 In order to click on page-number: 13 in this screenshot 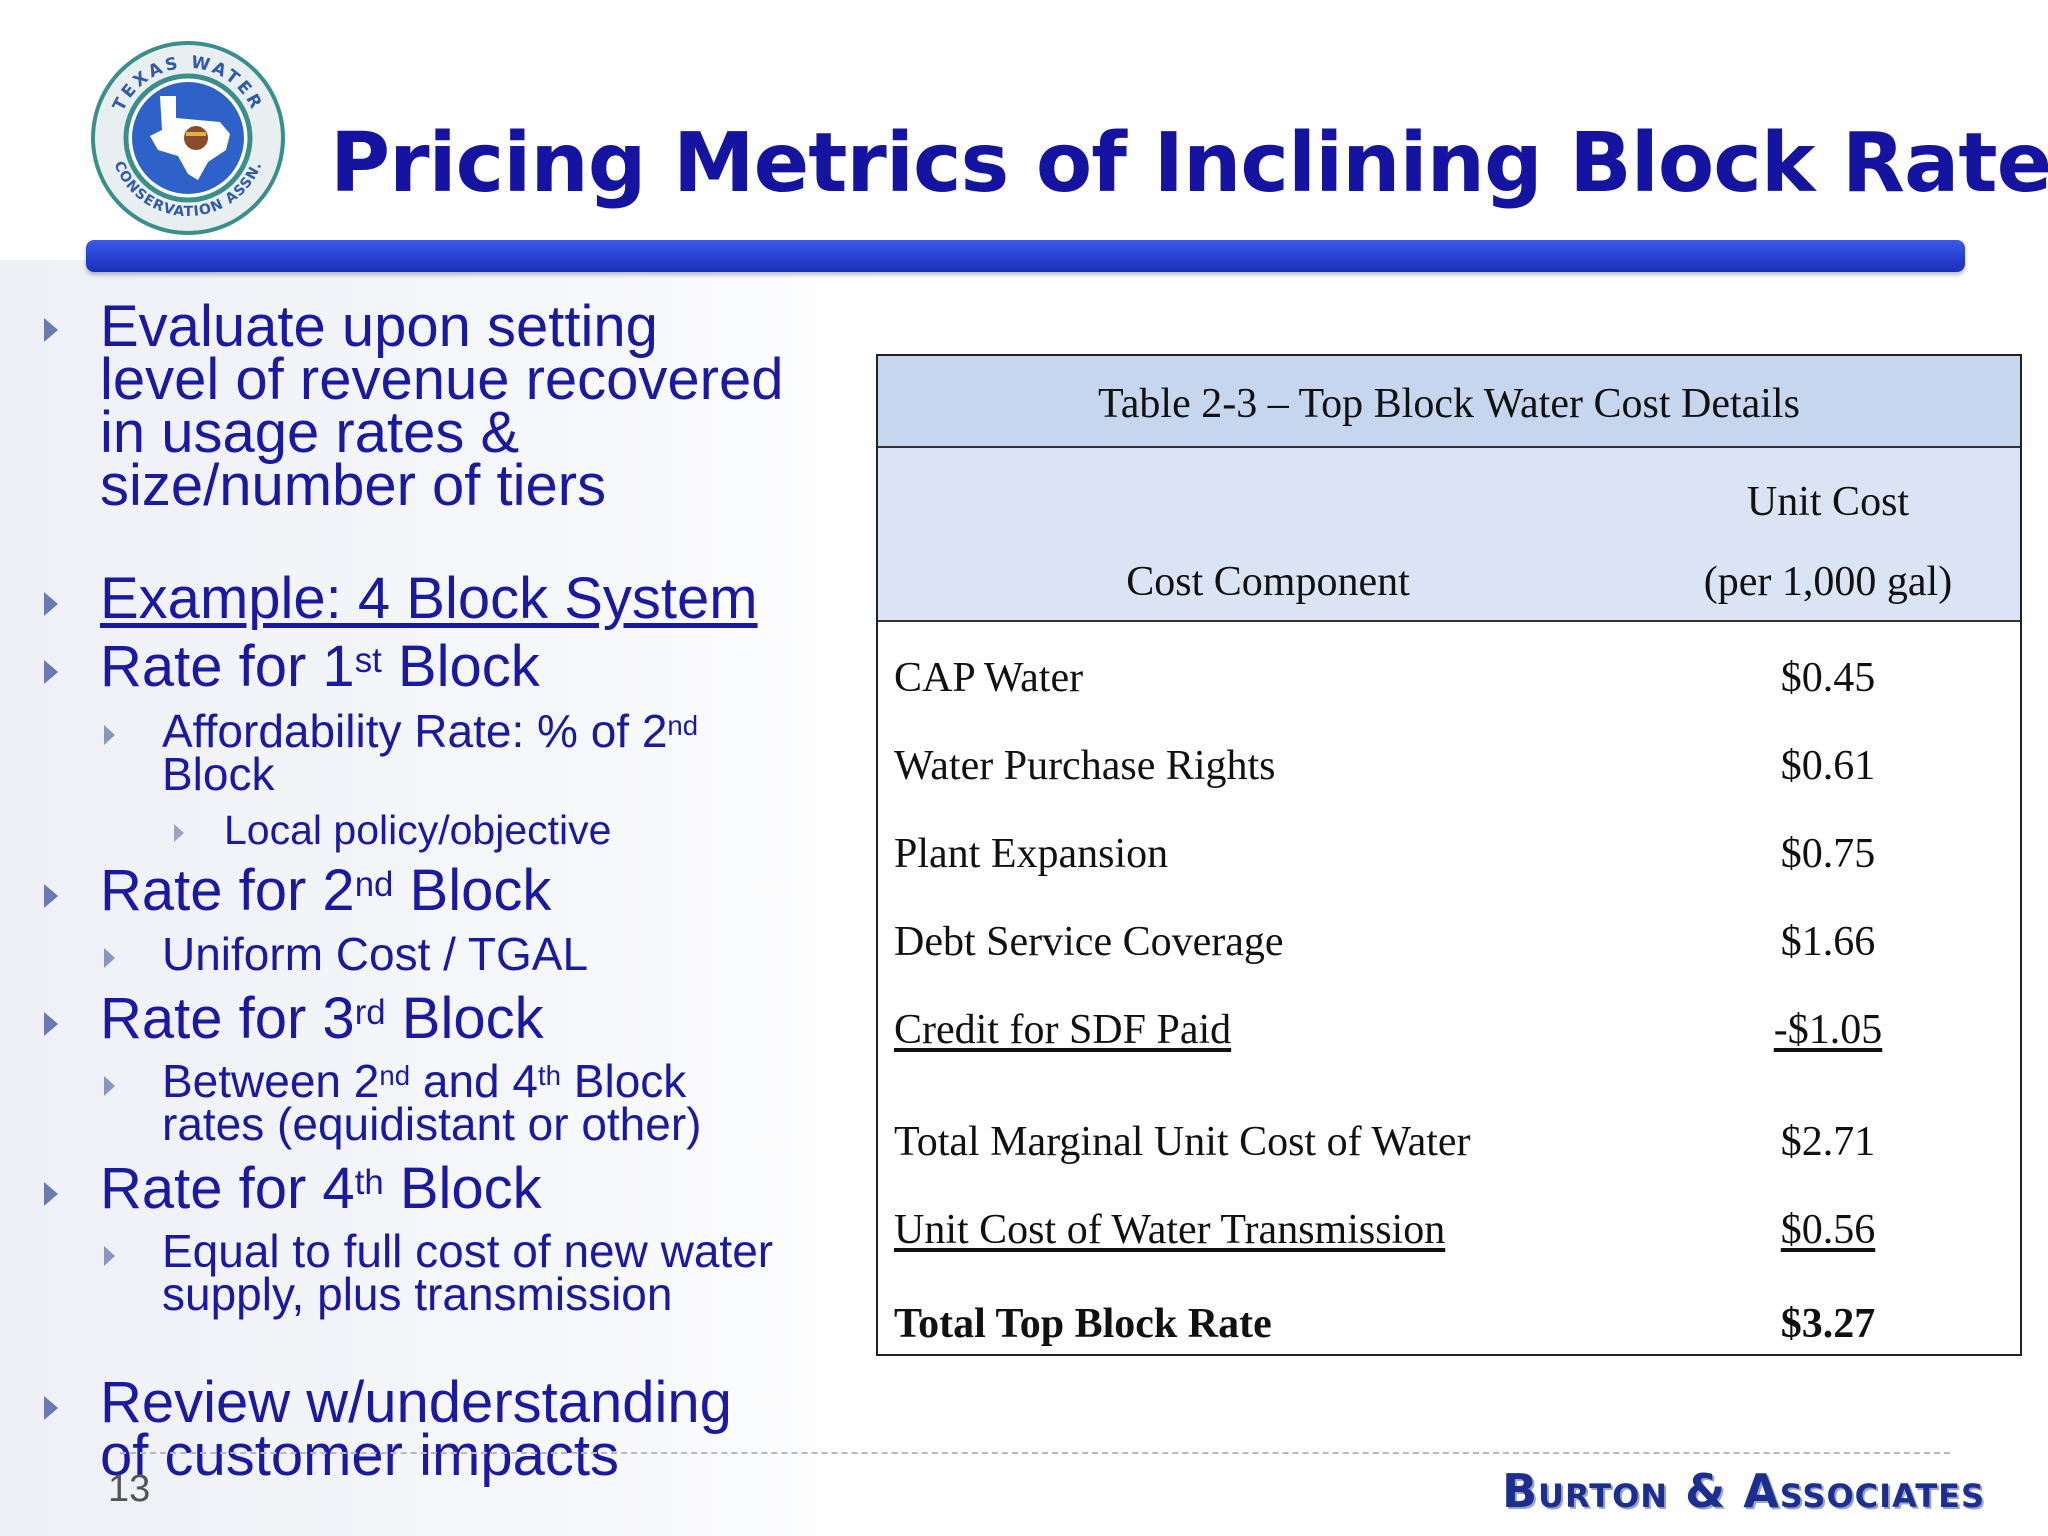, I will do `click(129, 1489)`.